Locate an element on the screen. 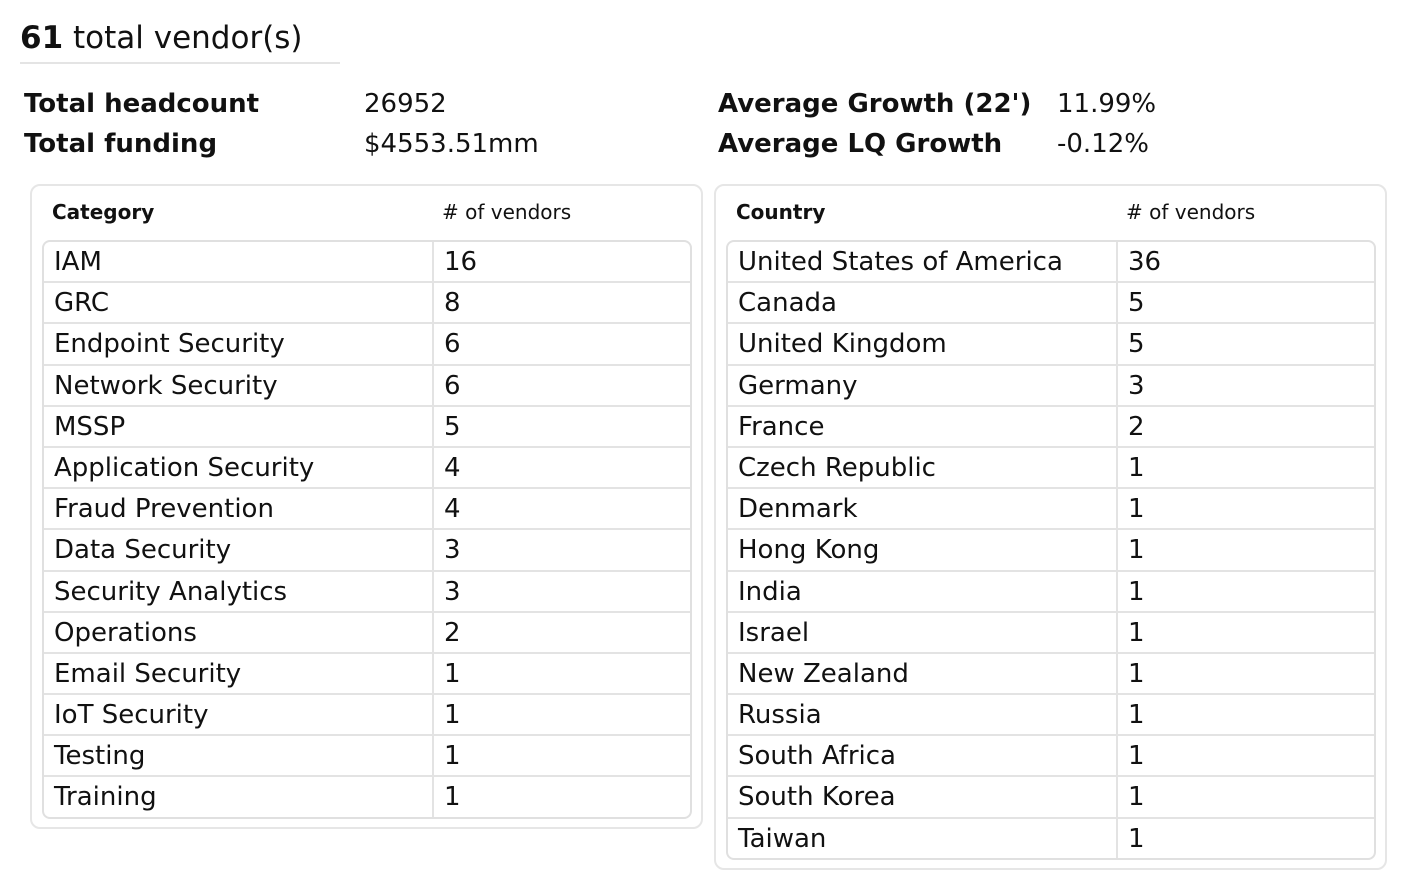  table-row: IAM 16 is located at coordinates (367, 263).